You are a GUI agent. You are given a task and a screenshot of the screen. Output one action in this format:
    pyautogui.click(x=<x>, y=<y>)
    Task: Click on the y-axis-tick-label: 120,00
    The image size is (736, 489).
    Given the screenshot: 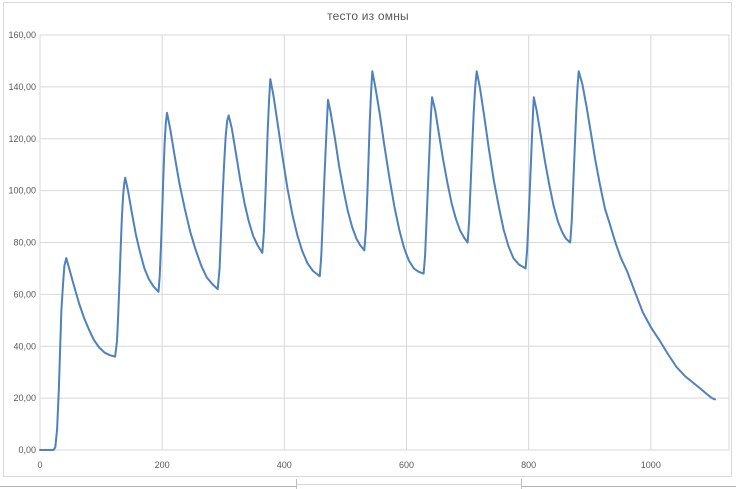 What is the action you would take?
    pyautogui.click(x=22, y=139)
    